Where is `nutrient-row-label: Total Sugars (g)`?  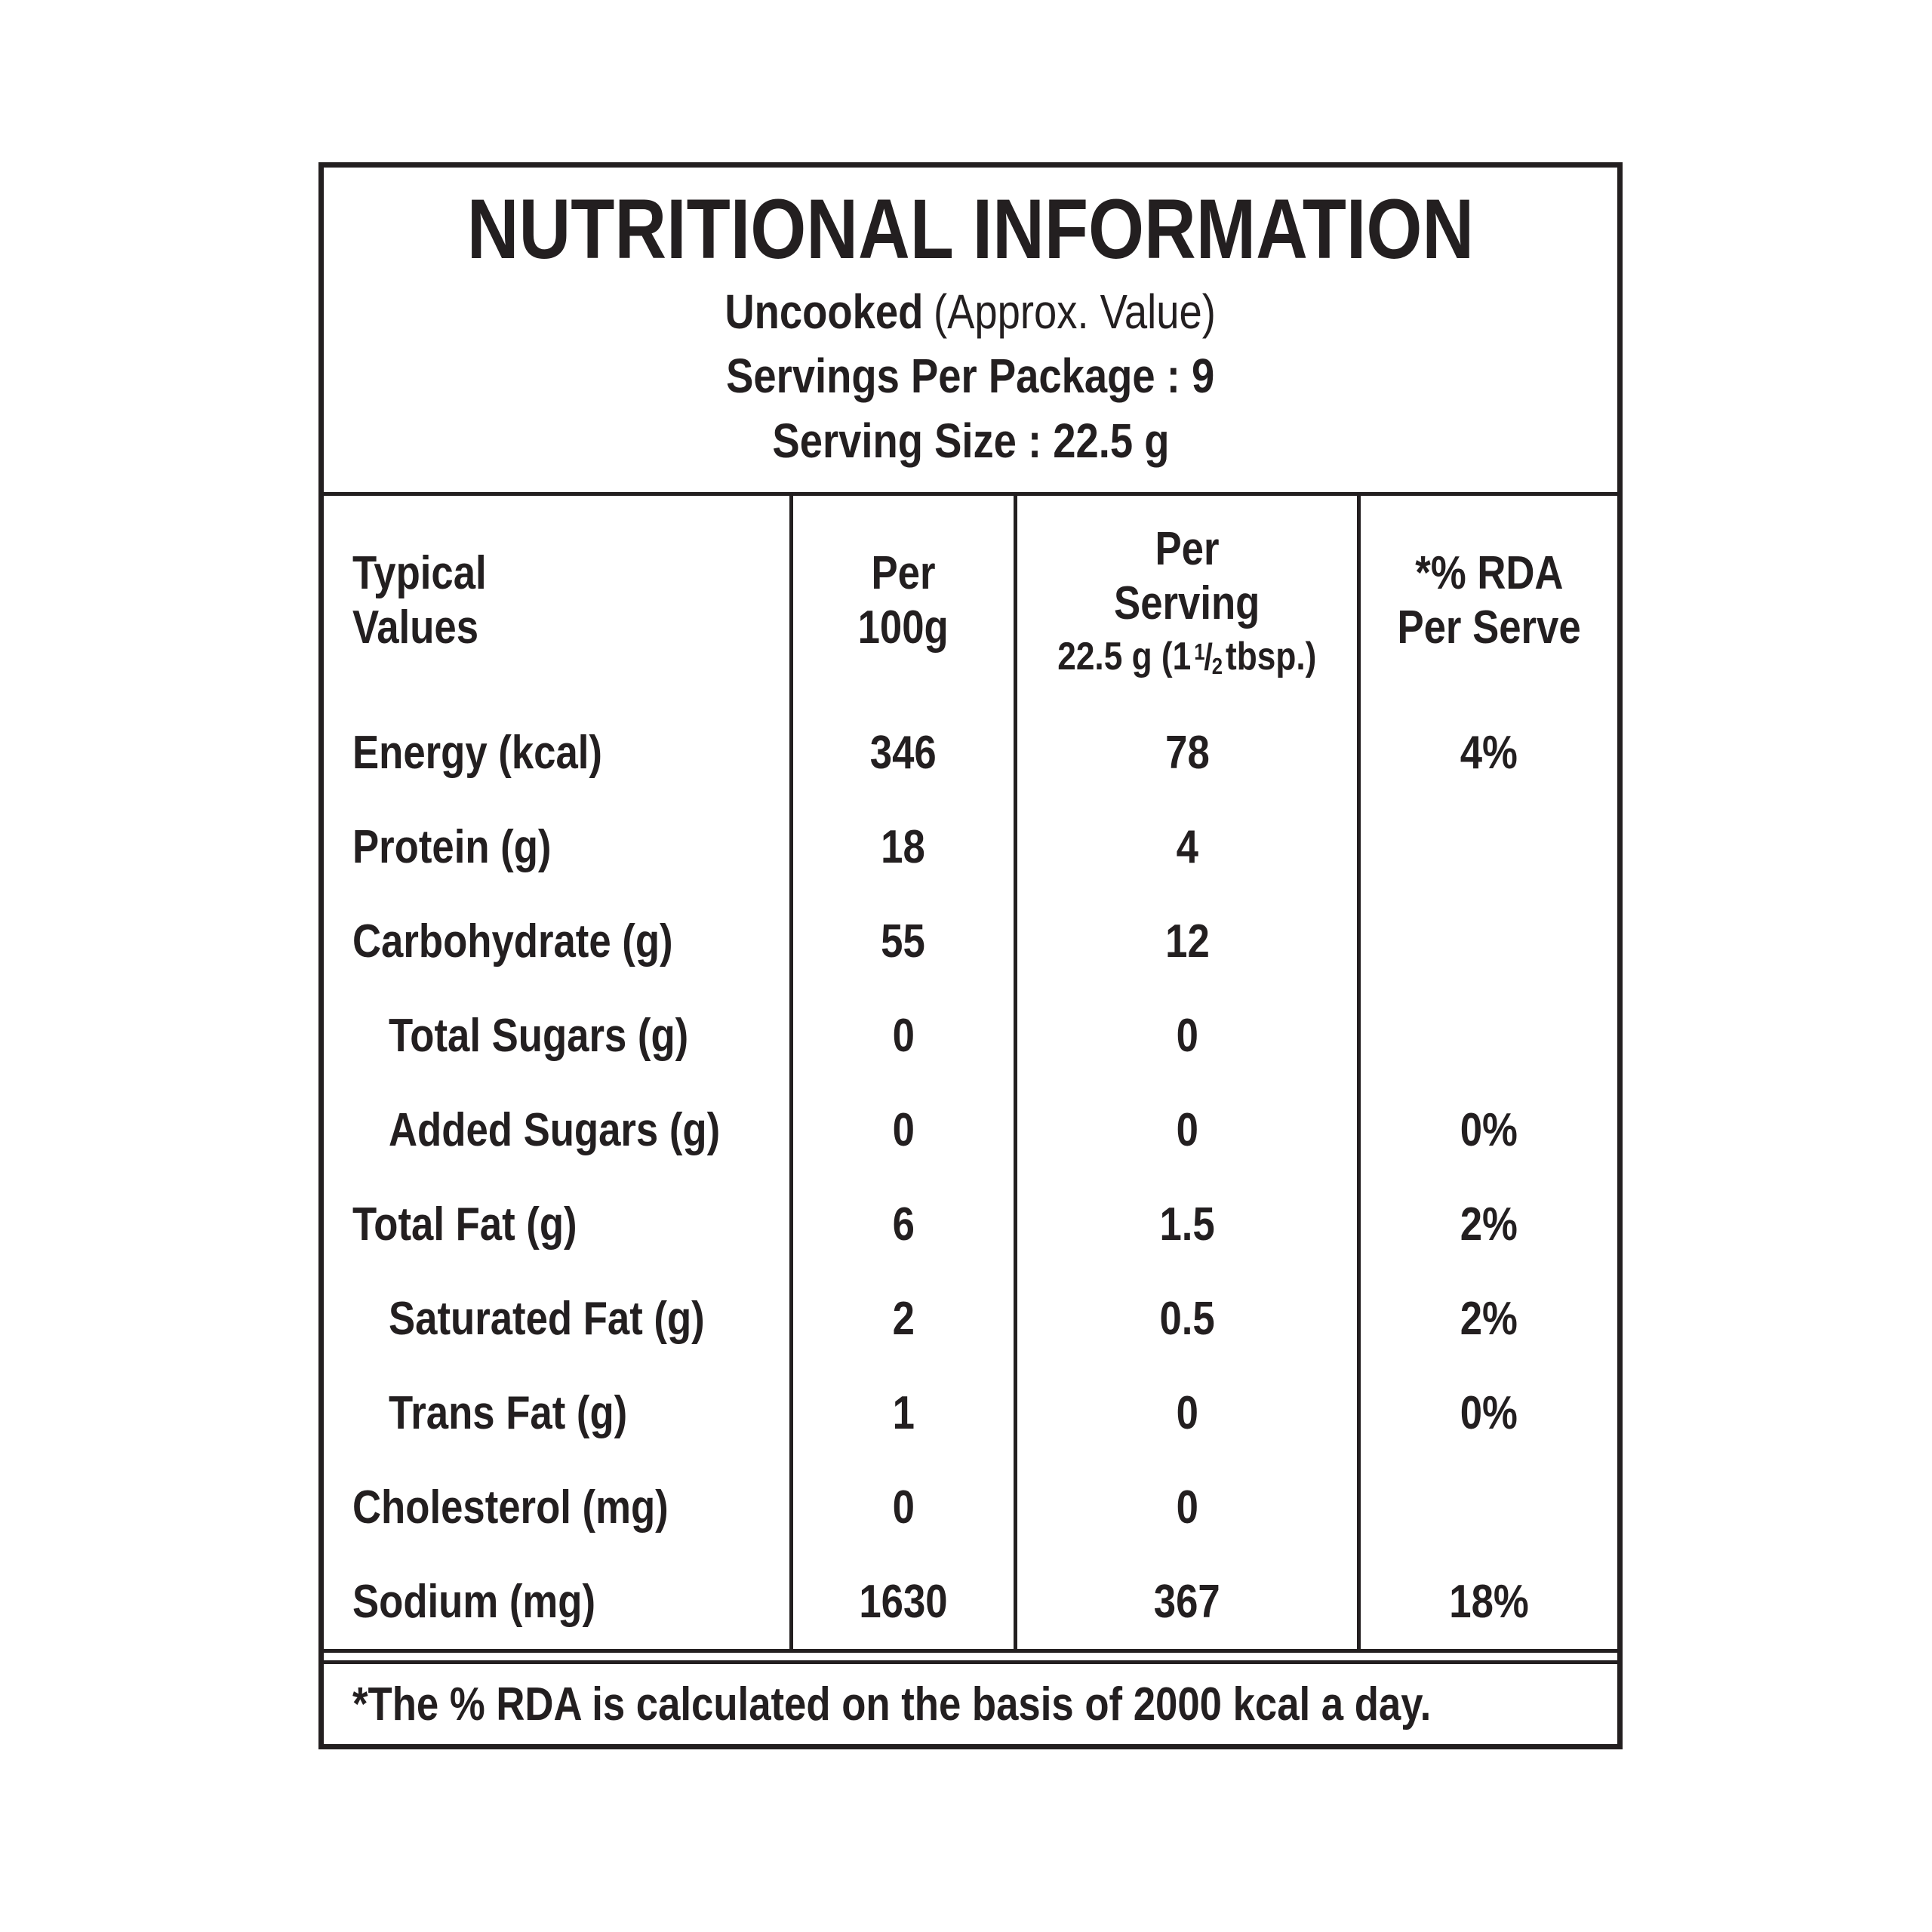
nutrient-row-label: Total Sugars (g) is located at coordinates (556, 1036).